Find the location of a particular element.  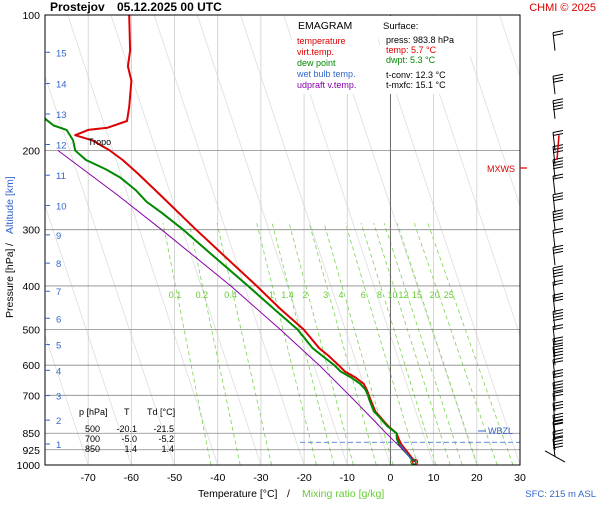

station-name: Prostejov is located at coordinates (77, 7).